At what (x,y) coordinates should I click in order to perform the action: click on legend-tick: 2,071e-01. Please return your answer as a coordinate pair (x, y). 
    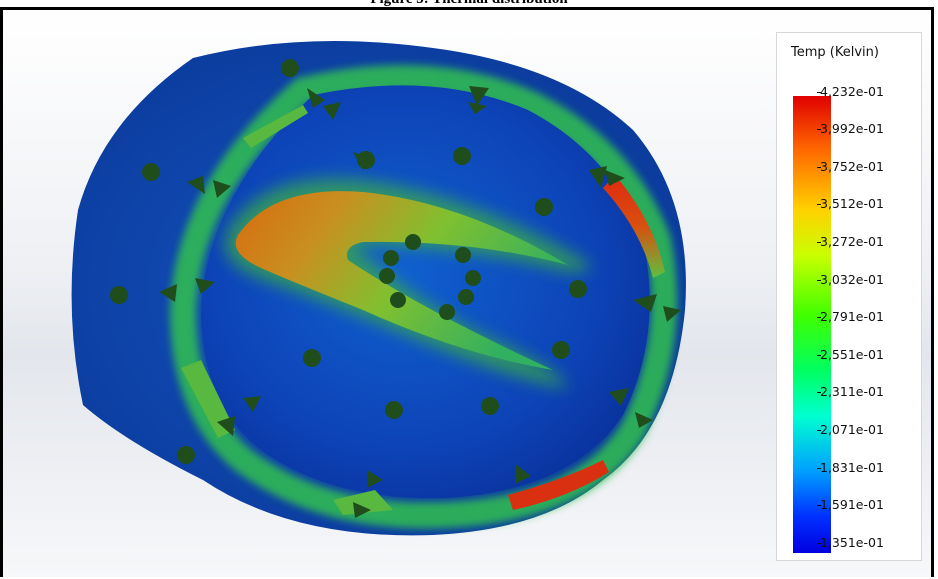
    Looking at the image, I should click on (850, 429).